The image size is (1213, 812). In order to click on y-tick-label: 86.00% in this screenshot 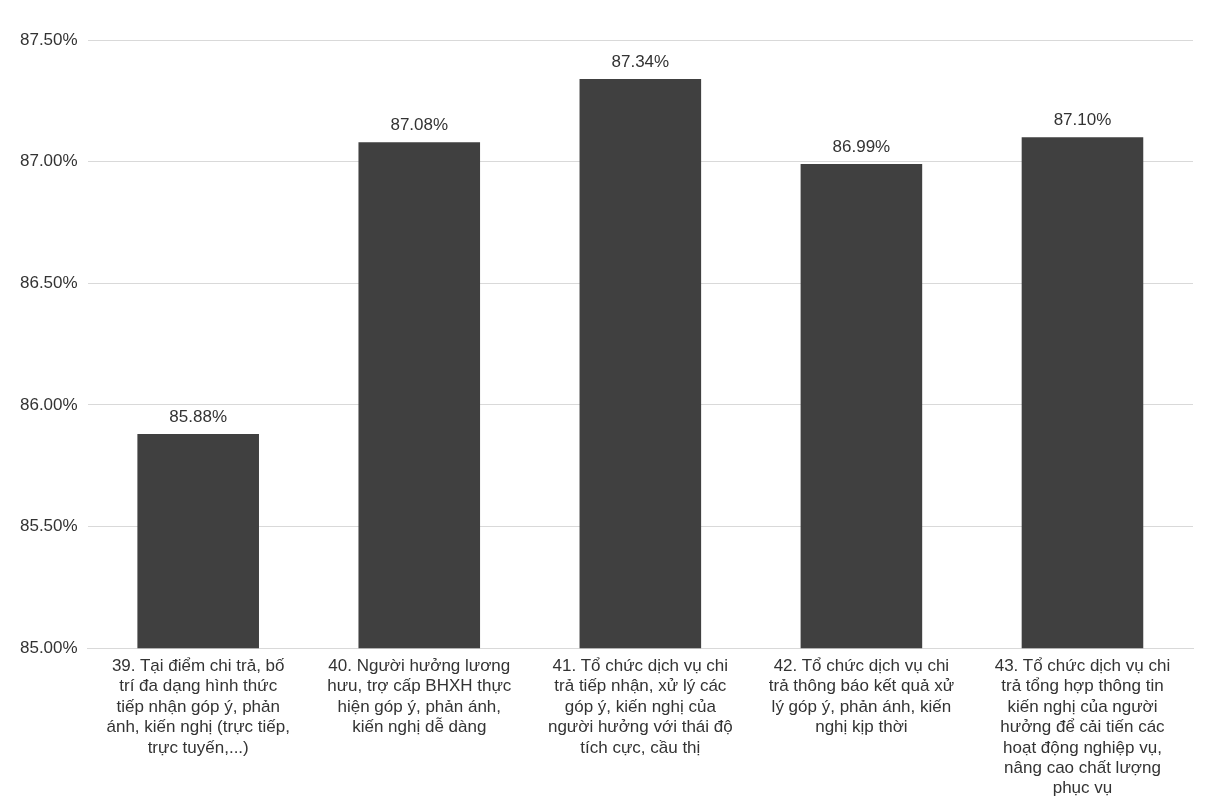, I will do `click(48, 404)`.